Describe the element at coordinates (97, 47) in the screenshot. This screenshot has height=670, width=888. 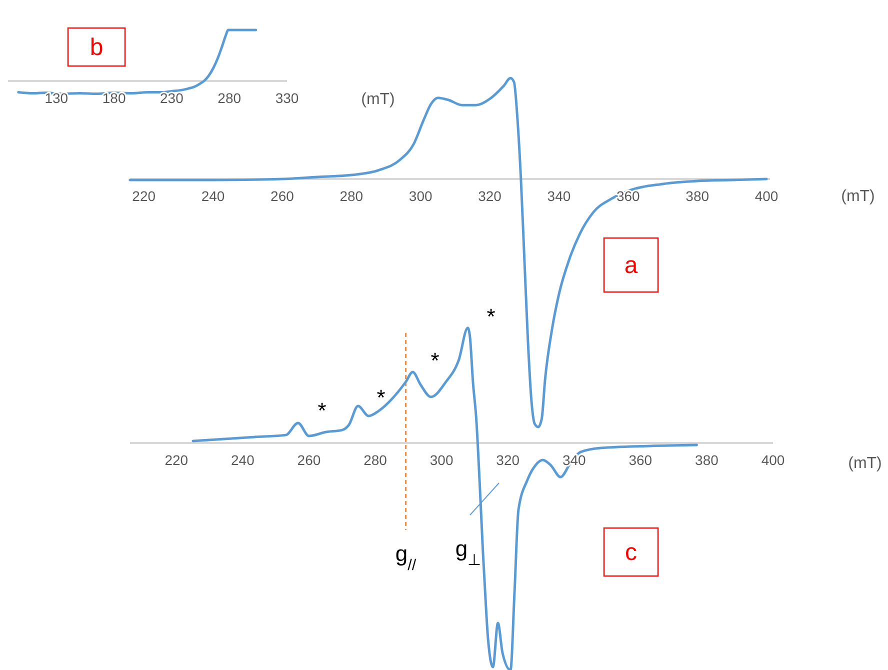
I see `chart-title: b` at that location.